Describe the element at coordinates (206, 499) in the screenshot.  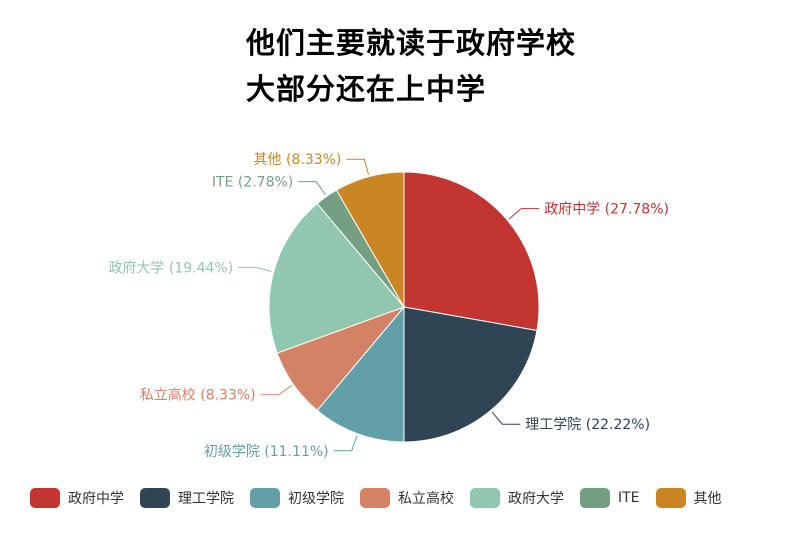
I see `legend-label: 理工学院` at that location.